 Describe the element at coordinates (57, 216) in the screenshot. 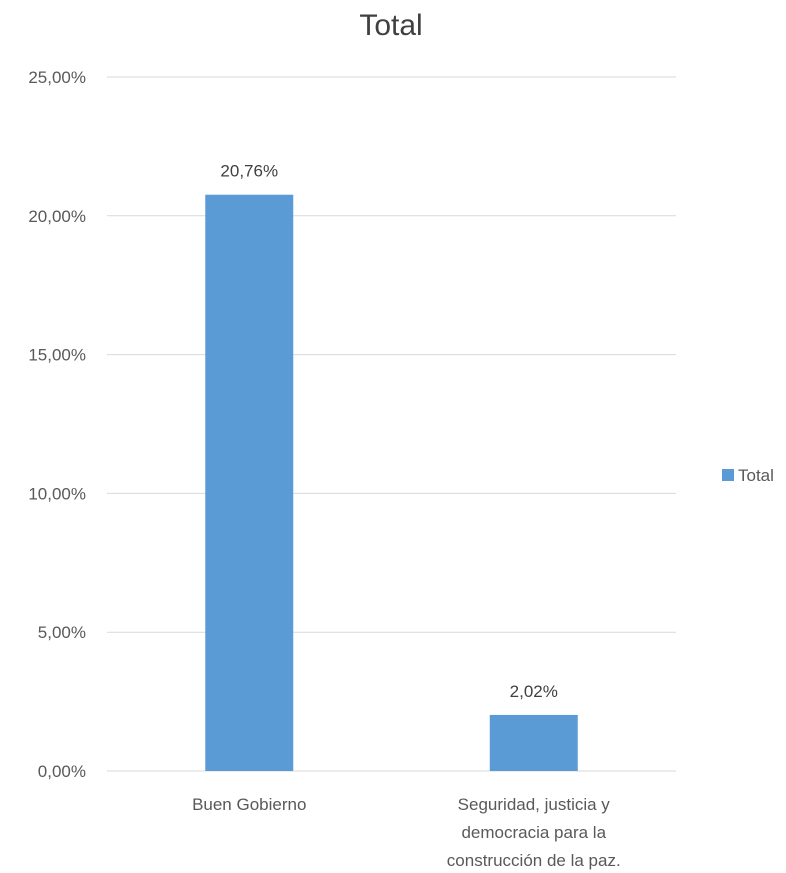

I see `y-tick-label: 20,00%` at that location.